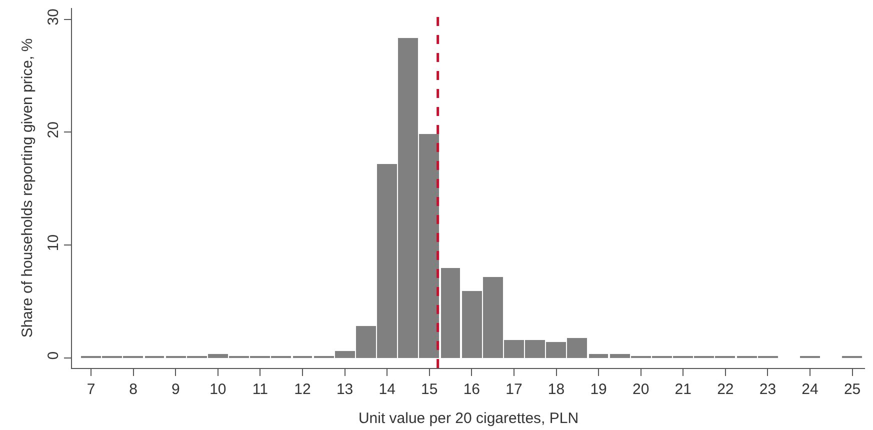 The height and width of the screenshot is (430, 873). I want to click on x-tick-label: 23, so click(767, 389).